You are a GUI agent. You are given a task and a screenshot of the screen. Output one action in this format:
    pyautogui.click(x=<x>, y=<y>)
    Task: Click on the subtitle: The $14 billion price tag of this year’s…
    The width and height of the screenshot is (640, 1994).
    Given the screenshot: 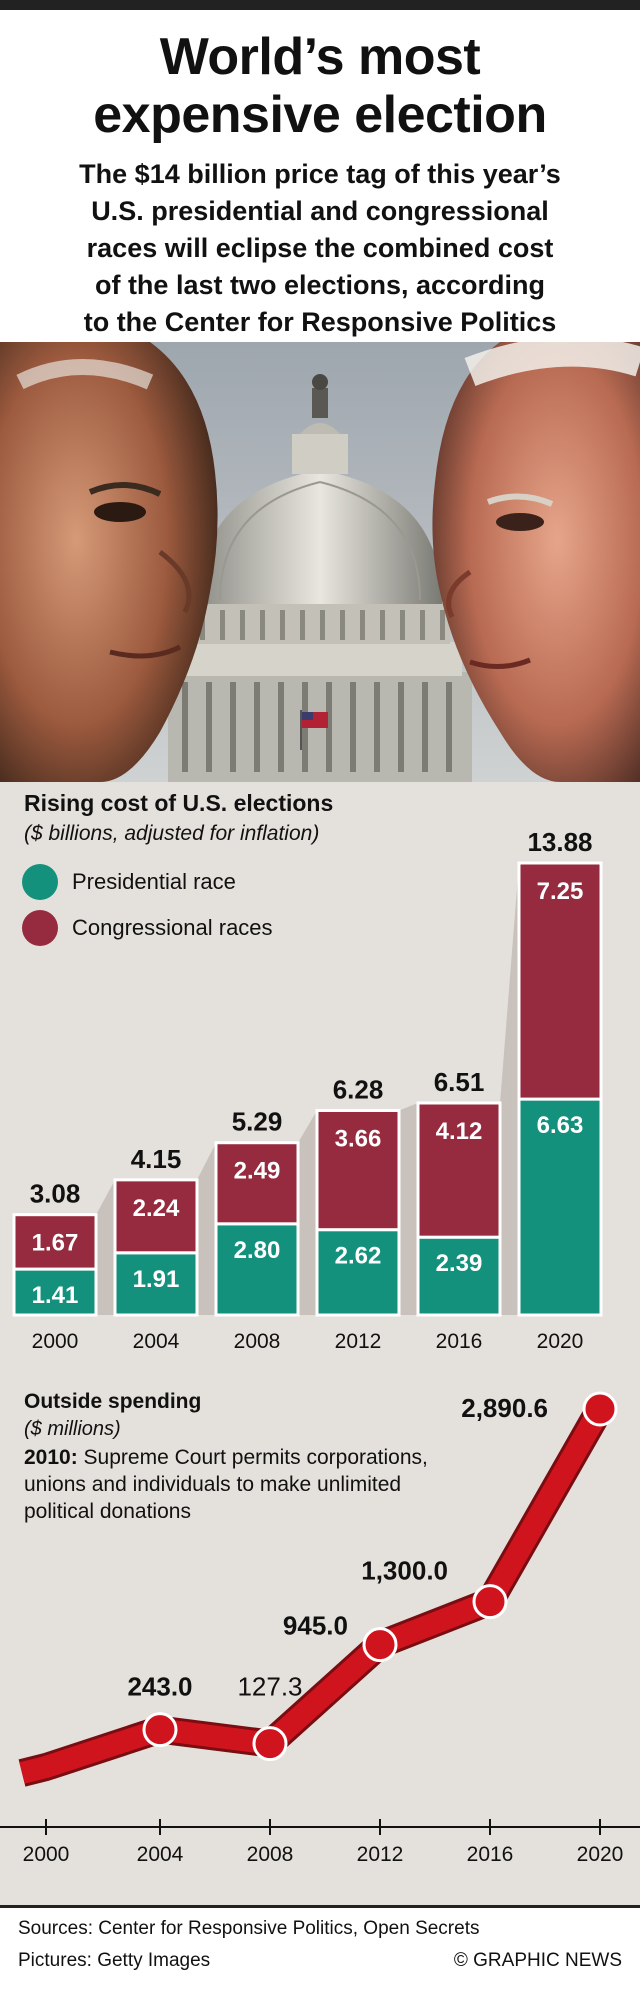 What is the action you would take?
    pyautogui.click(x=320, y=248)
    